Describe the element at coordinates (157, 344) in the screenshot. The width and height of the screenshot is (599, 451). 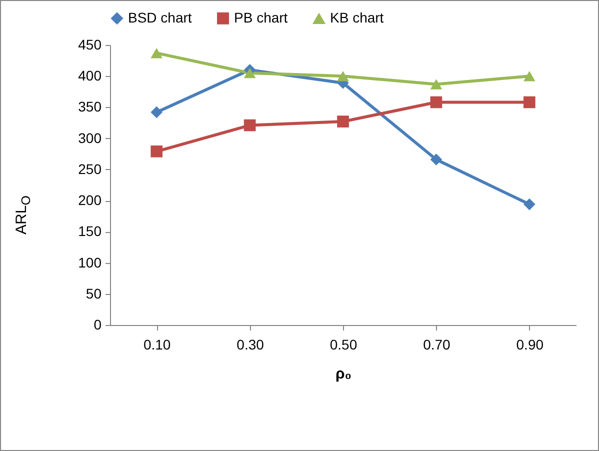
I see `x-tick-label: 0.10` at that location.